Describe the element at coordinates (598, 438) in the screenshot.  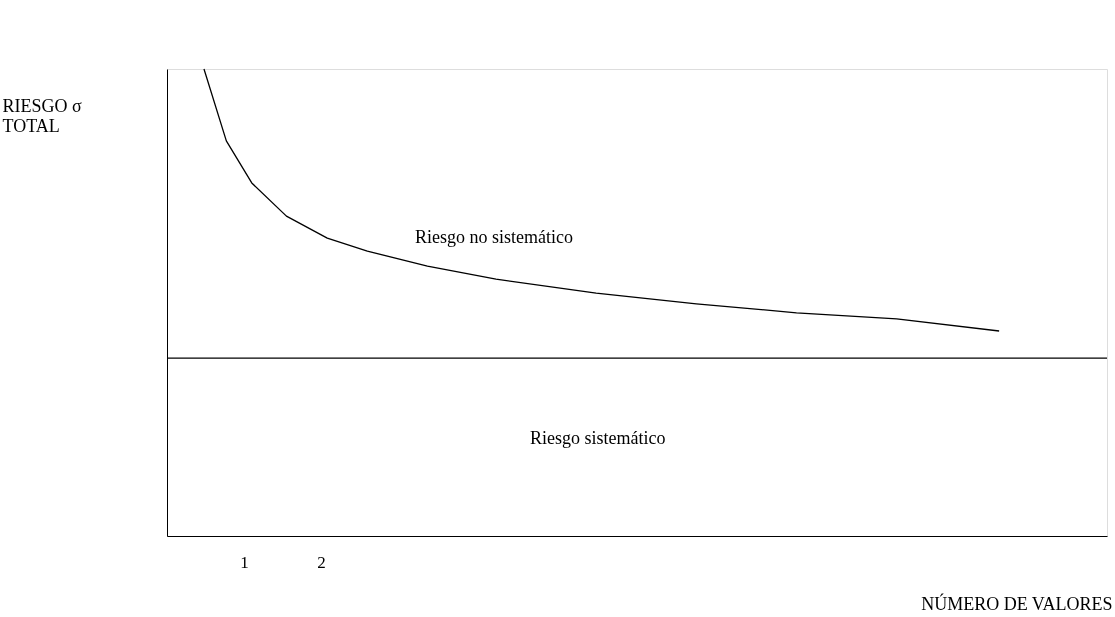
I see `annotation: Riesgo sistemático` at that location.